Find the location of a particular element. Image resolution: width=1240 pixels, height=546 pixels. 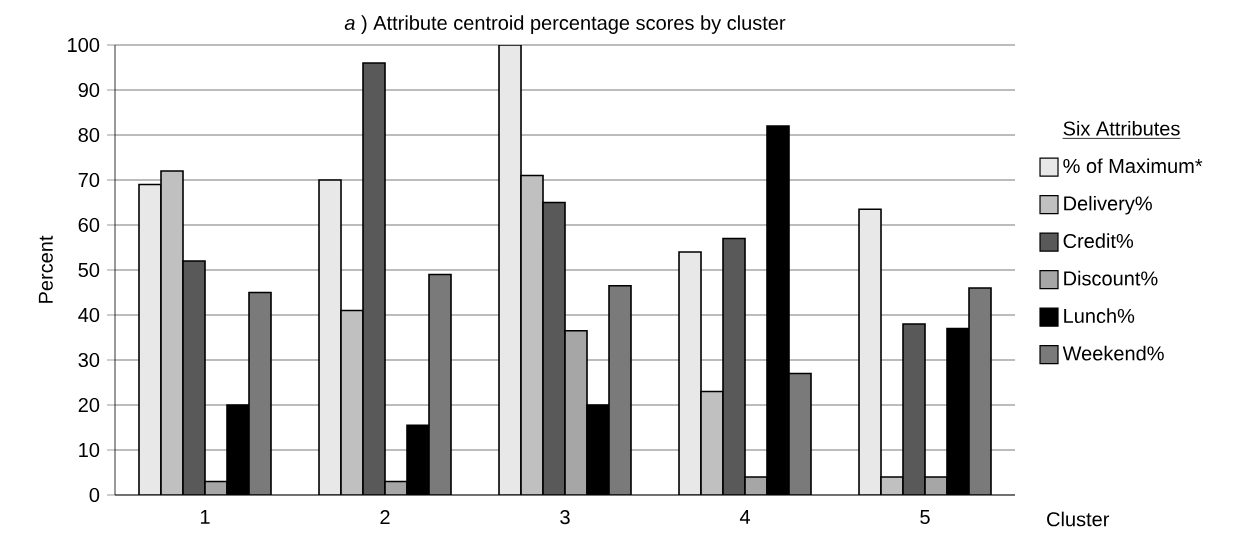

x-tick-label: 5 is located at coordinates (925, 517).